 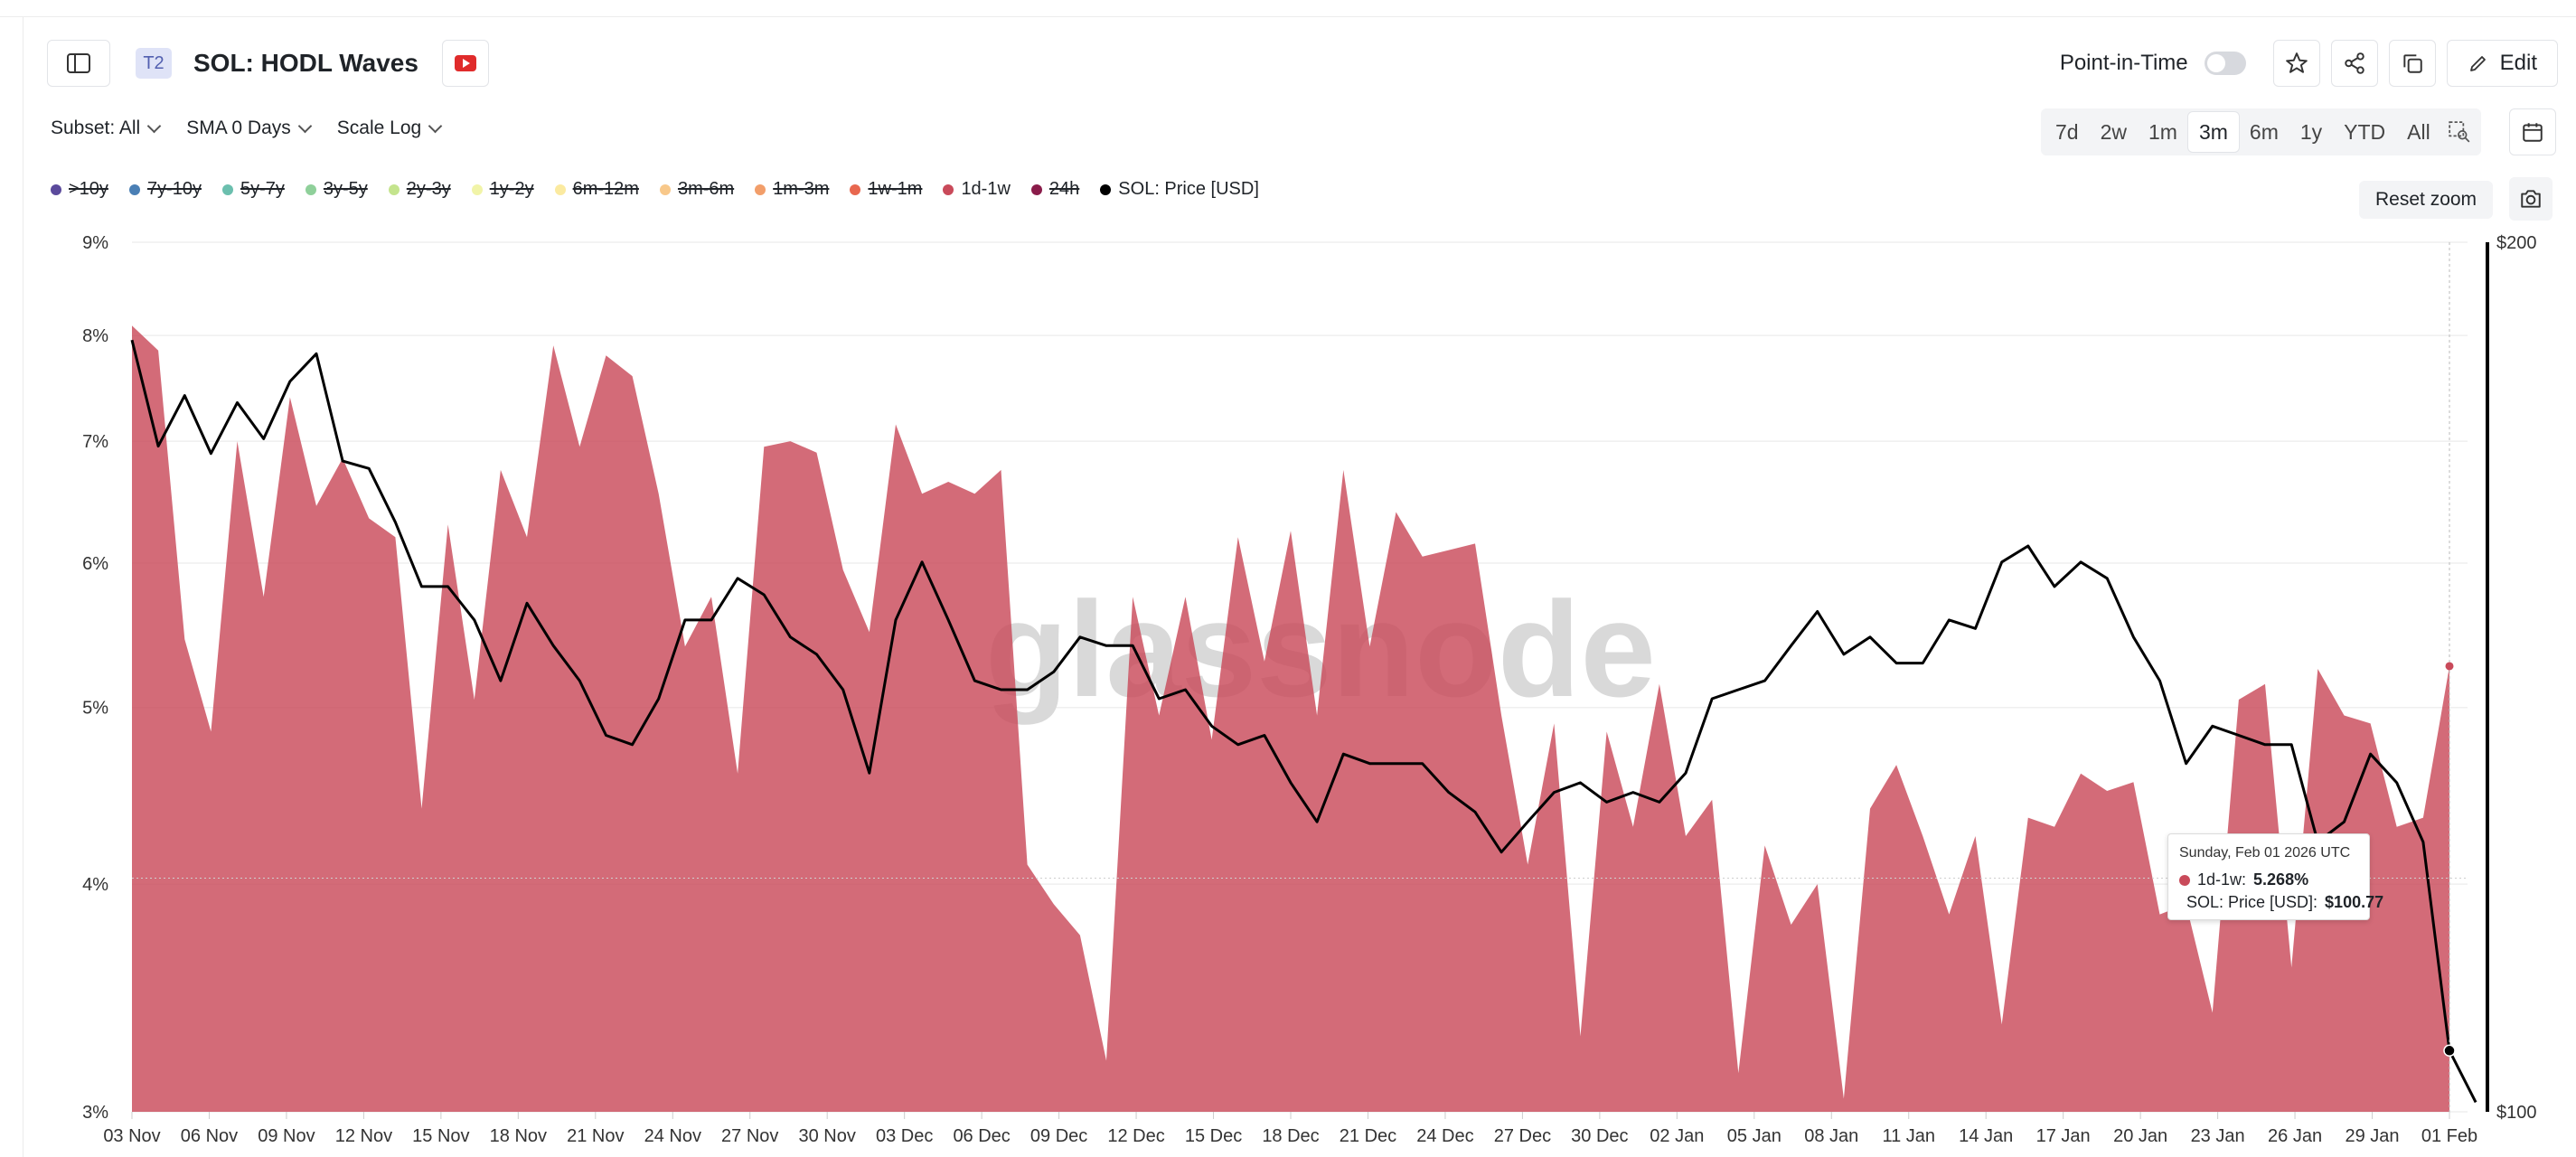 I want to click on legend-item: 6m-12m, so click(x=597, y=190).